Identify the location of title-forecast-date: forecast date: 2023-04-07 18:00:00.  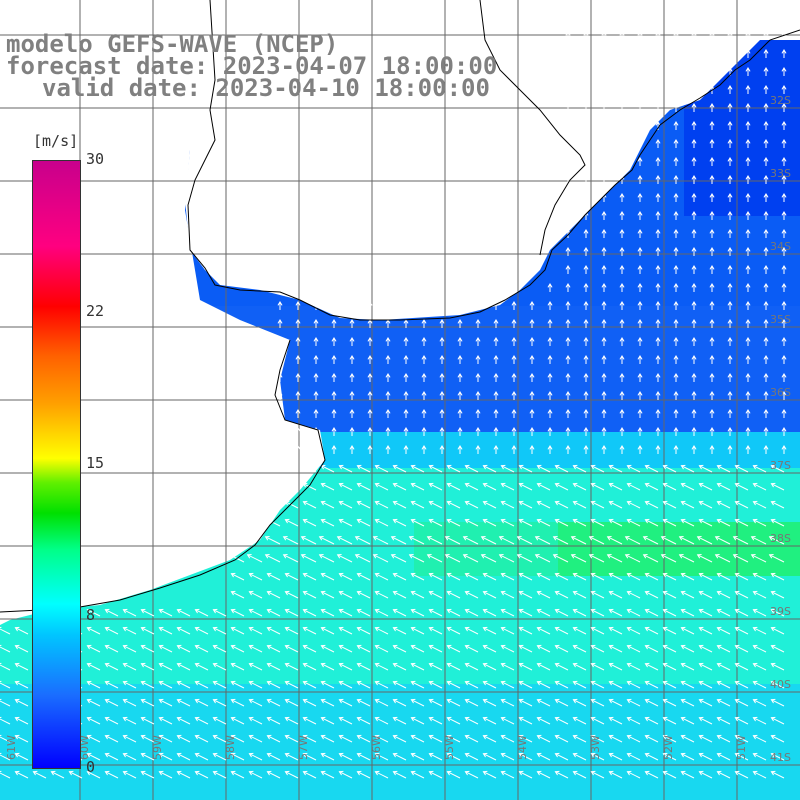
(252, 66).